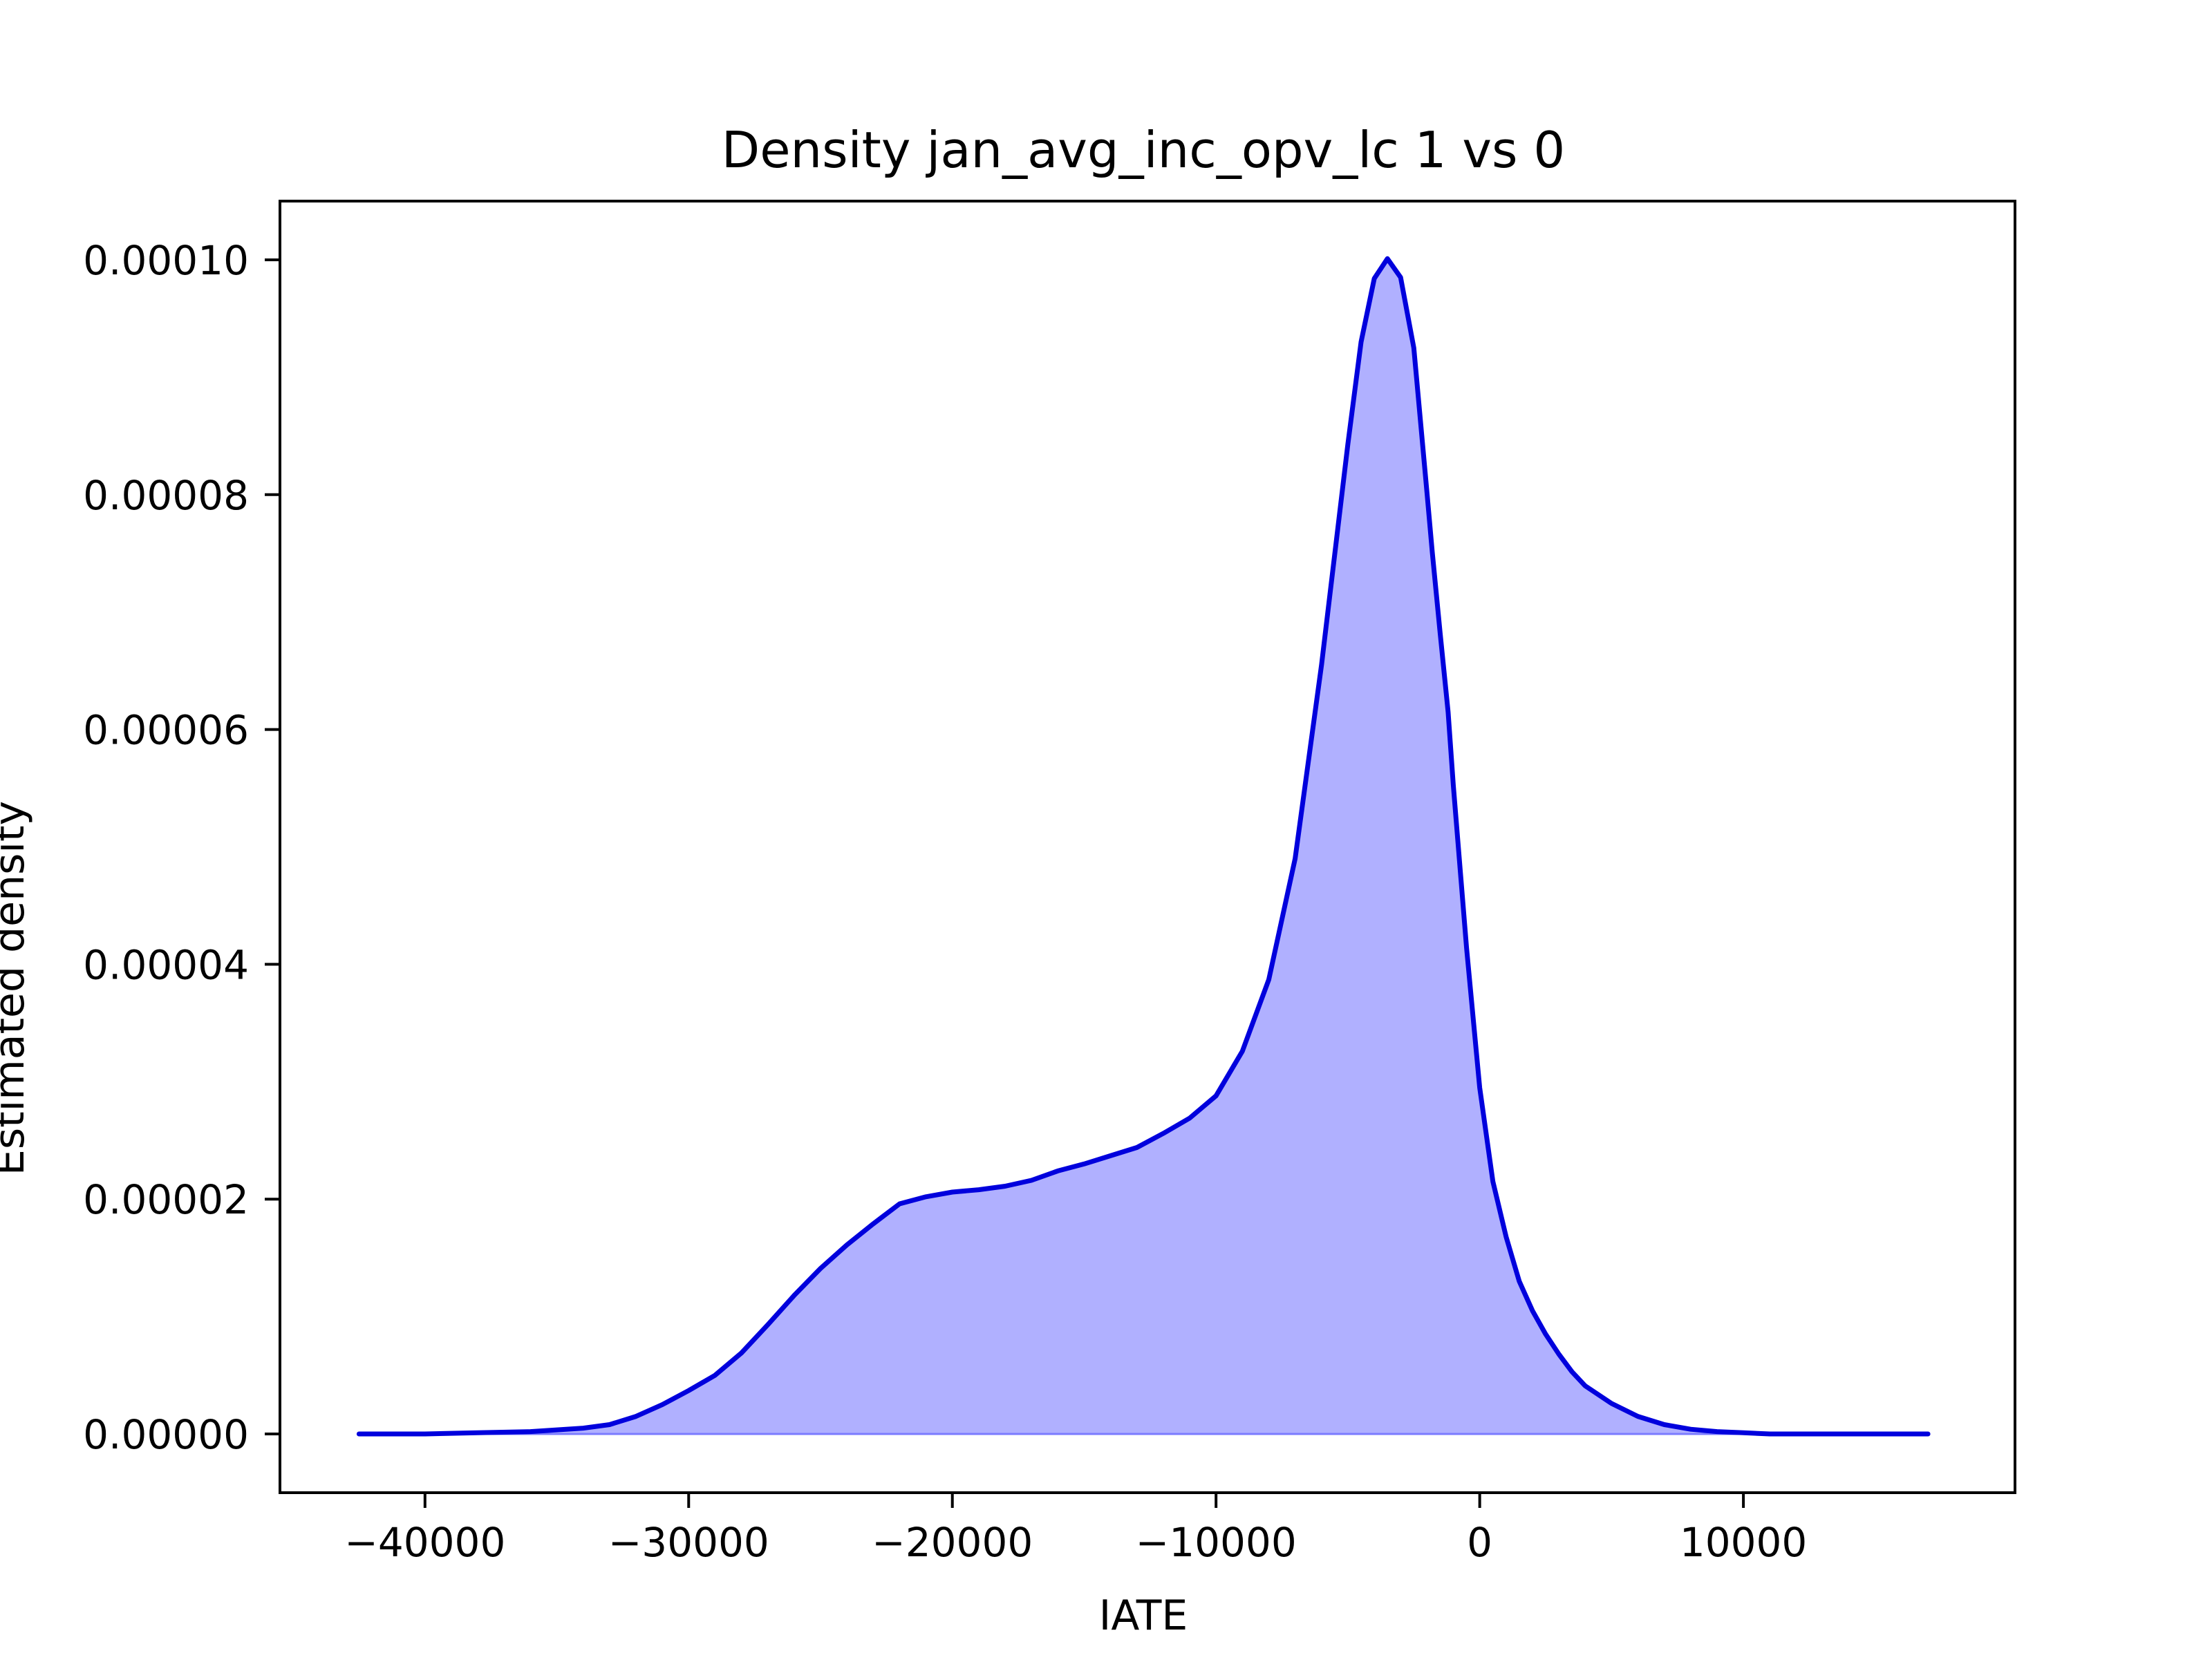  What do you see at coordinates (1075, 1529) in the screenshot?
I see `x-axis-ticks: −40000 −30000 −20000 −10000 0 10000` at bounding box center [1075, 1529].